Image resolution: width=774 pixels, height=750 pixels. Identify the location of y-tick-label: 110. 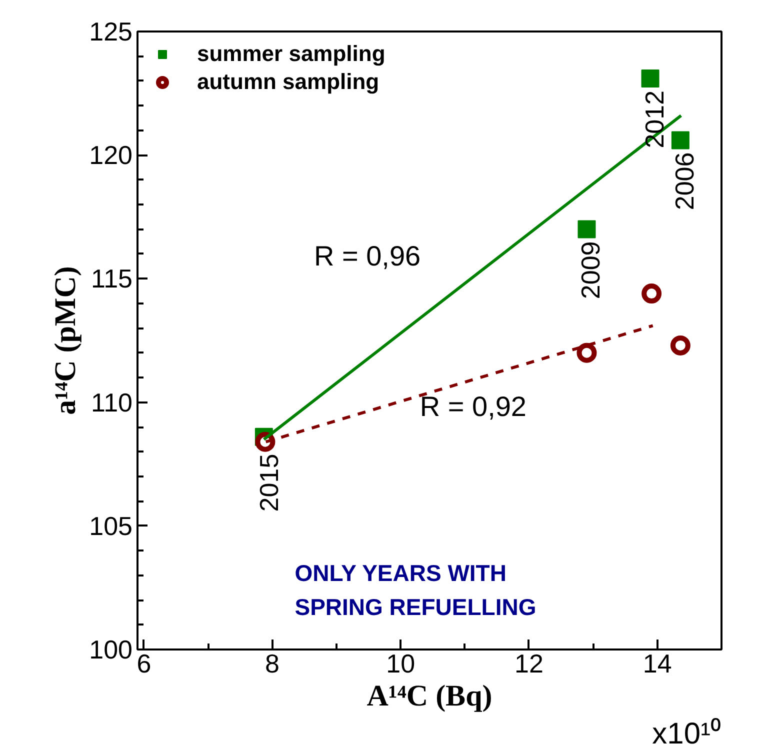
(112, 402).